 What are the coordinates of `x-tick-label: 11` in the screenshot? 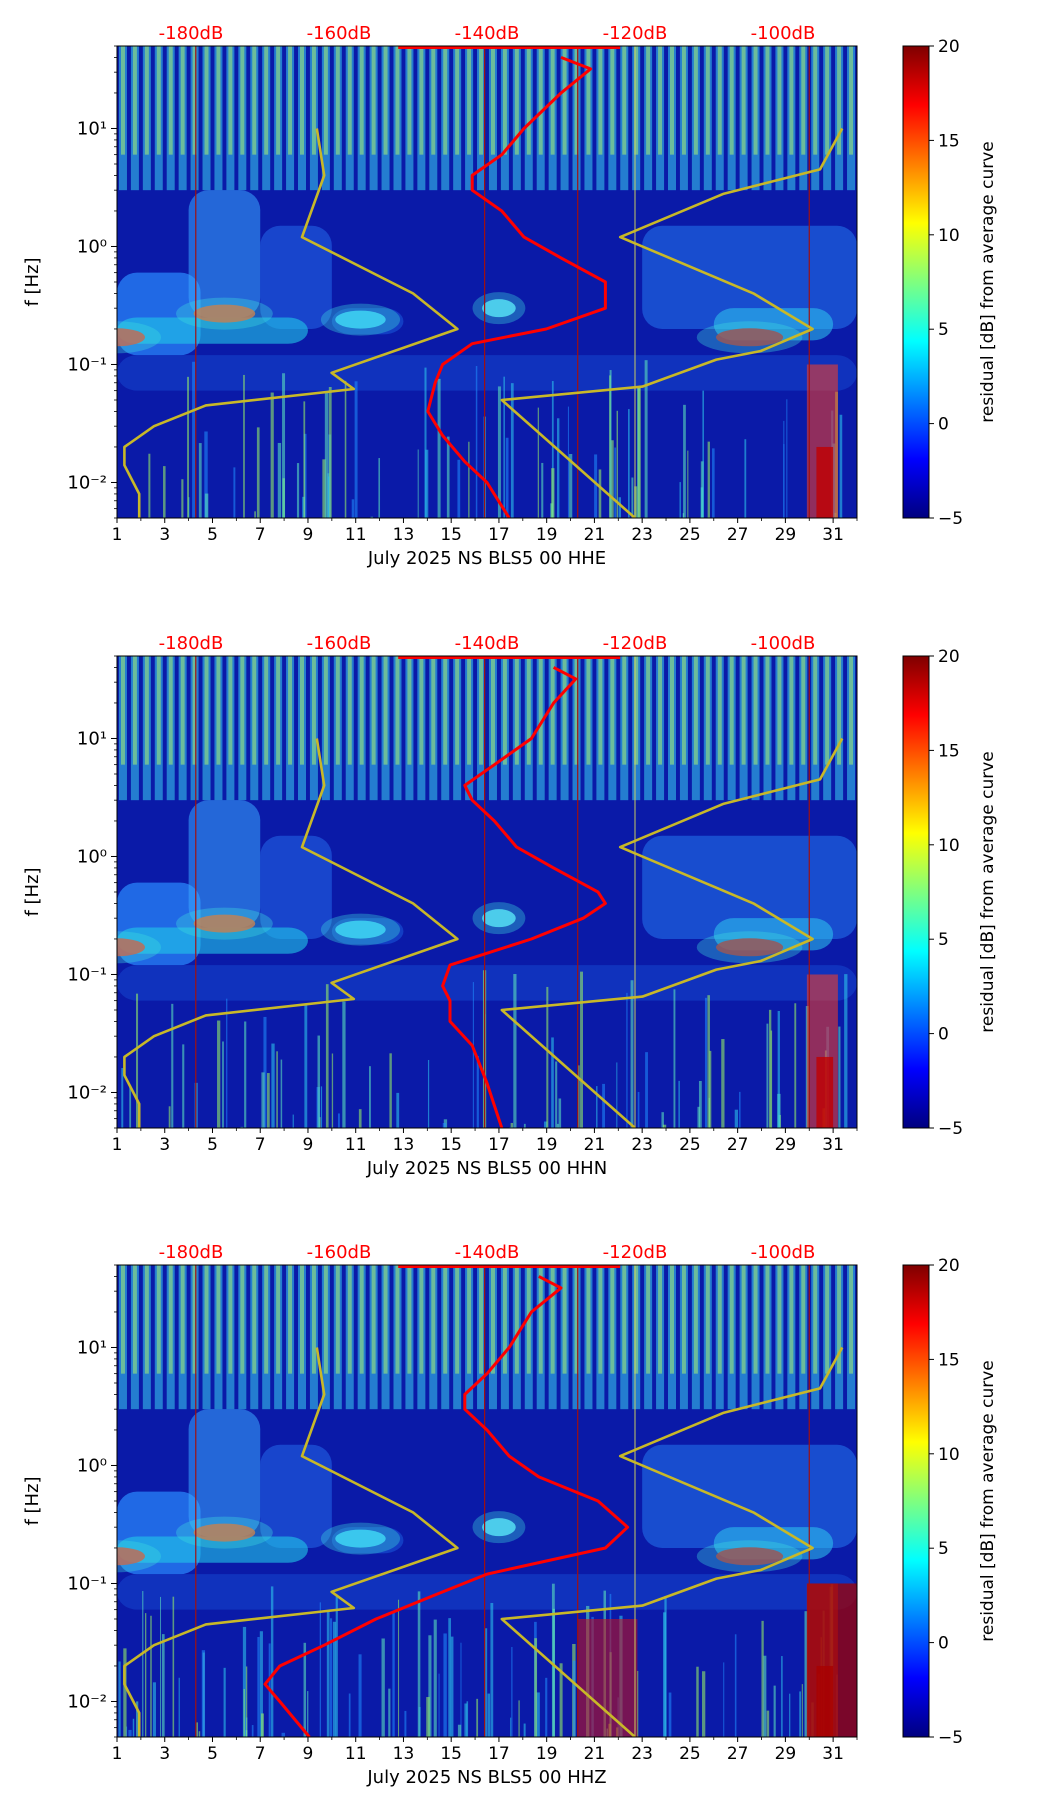 It's located at (356, 1754).